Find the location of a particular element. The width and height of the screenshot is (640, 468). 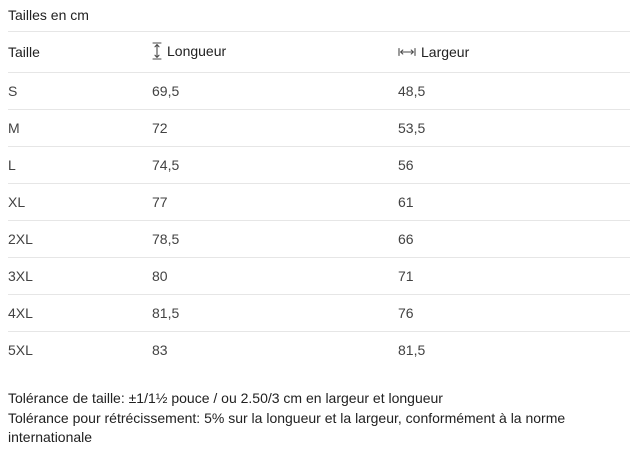

longueur-cell: 83 is located at coordinates (160, 350).